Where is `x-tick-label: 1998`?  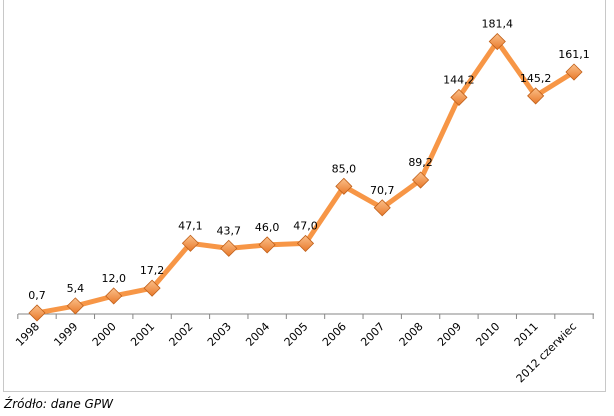
x-tick-label: 1998 is located at coordinates (27, 334).